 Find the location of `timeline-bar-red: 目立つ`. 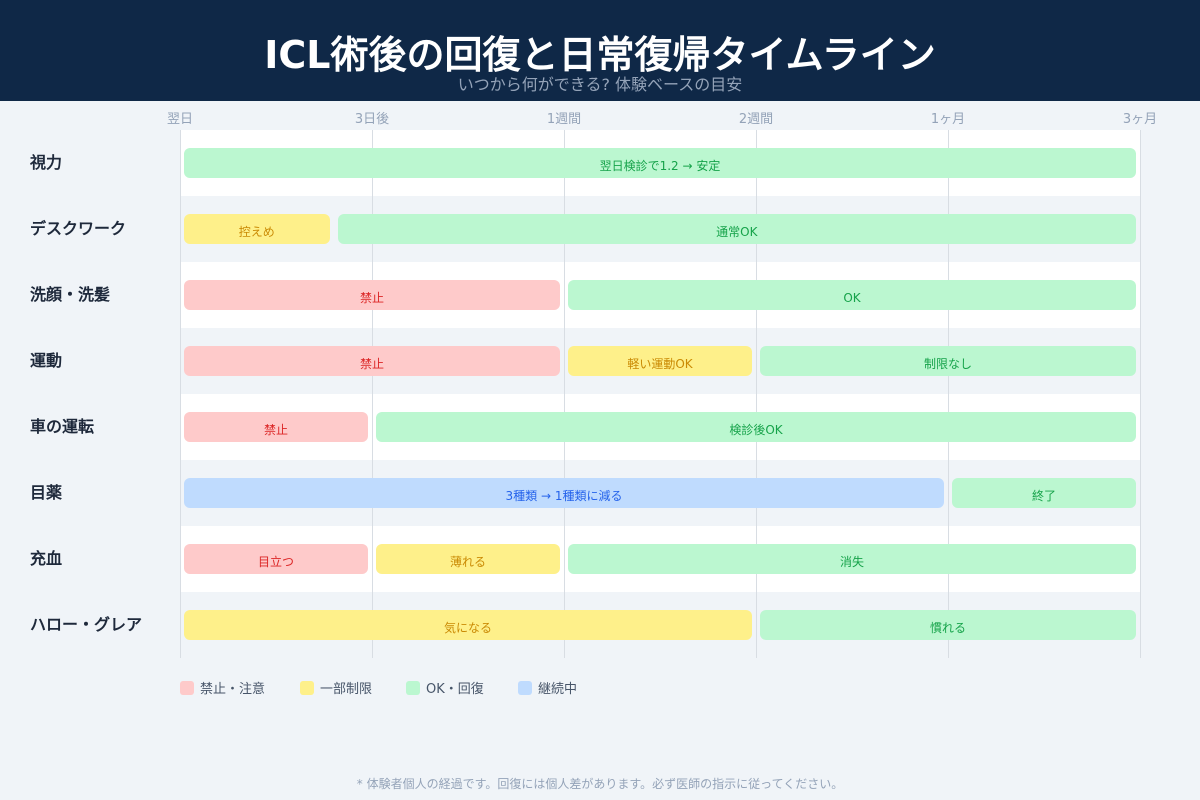

timeline-bar-red: 目立つ is located at coordinates (276, 559).